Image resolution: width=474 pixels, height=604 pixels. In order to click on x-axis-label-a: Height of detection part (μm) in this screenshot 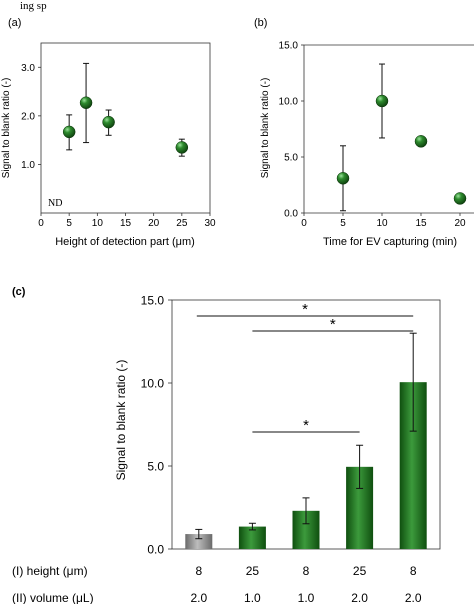, I will do `click(125, 242)`.